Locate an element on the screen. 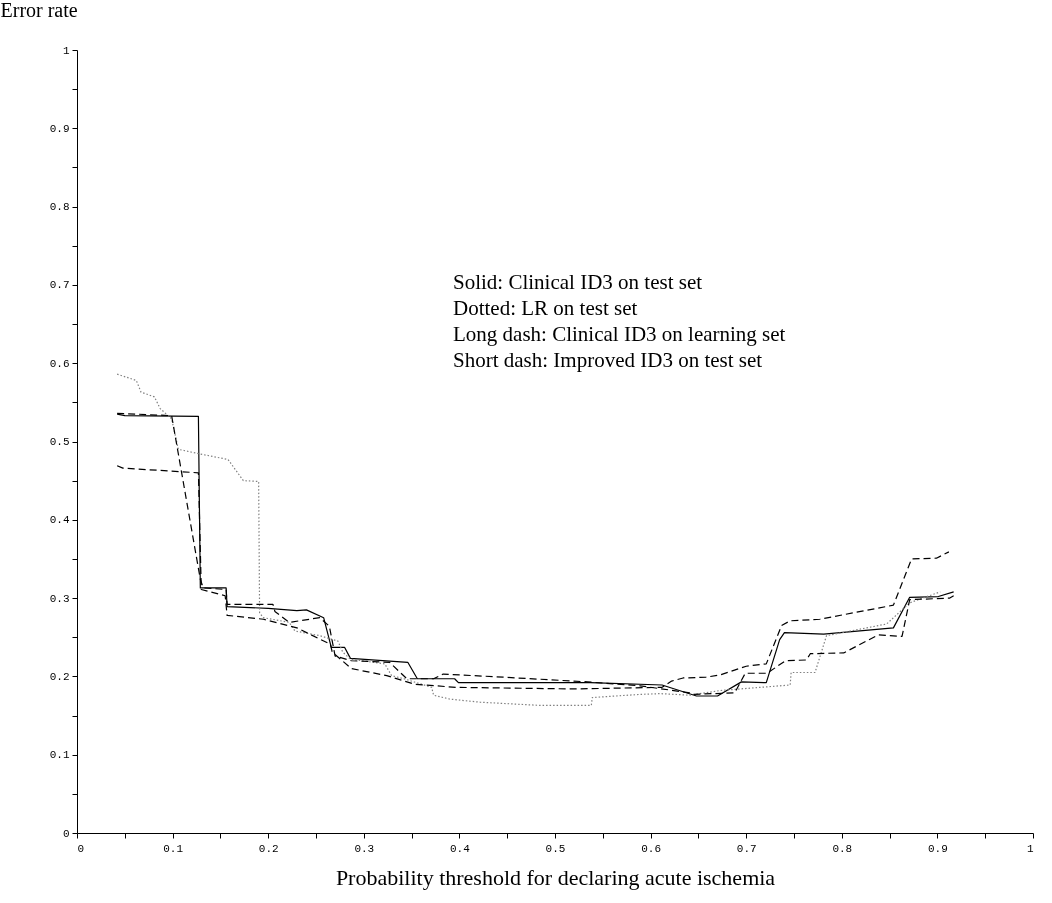 The height and width of the screenshot is (903, 1052). y-tick-label: 0.1 is located at coordinates (59, 755).